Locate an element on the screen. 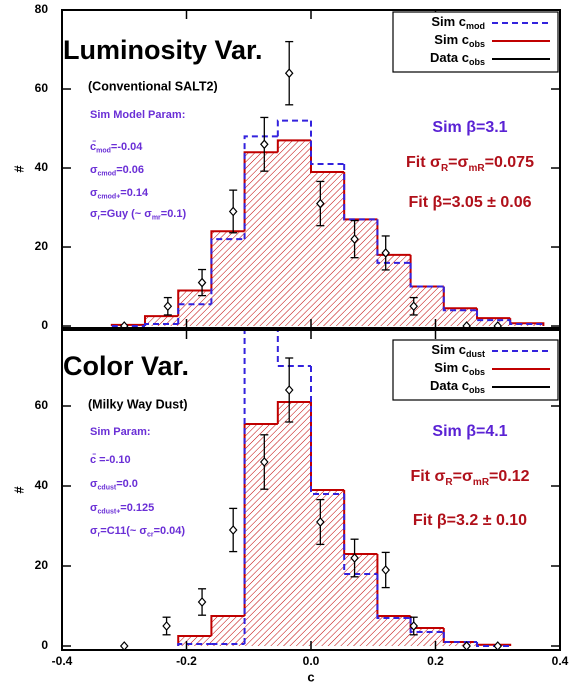 The image size is (579, 686). param-line: σcdust=0.0 is located at coordinates (114, 484).